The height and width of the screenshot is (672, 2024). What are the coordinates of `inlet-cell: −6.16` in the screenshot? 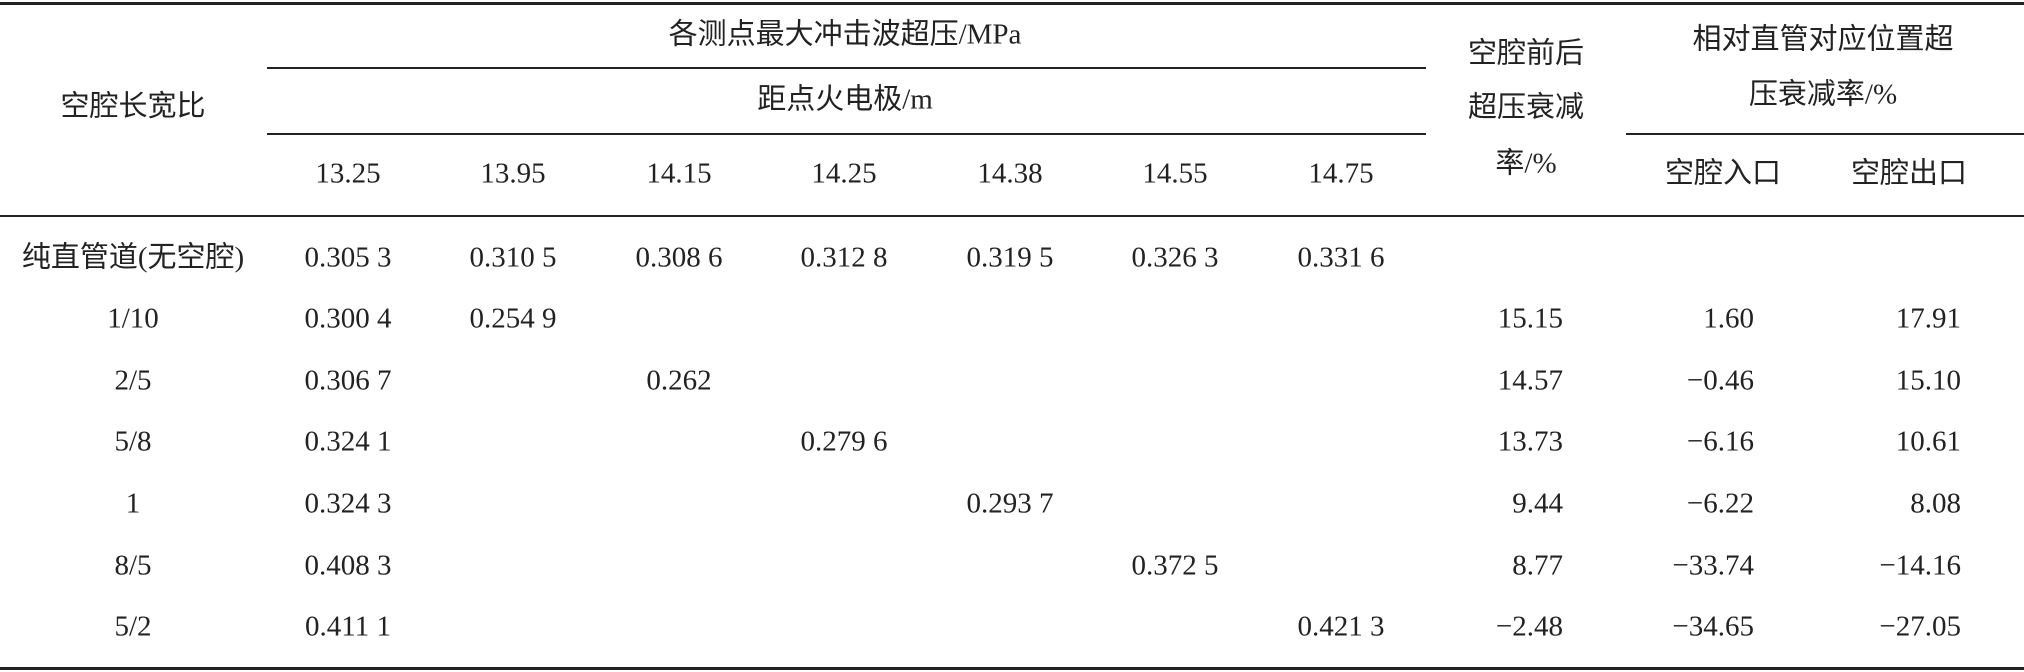 It's located at (1720, 441).